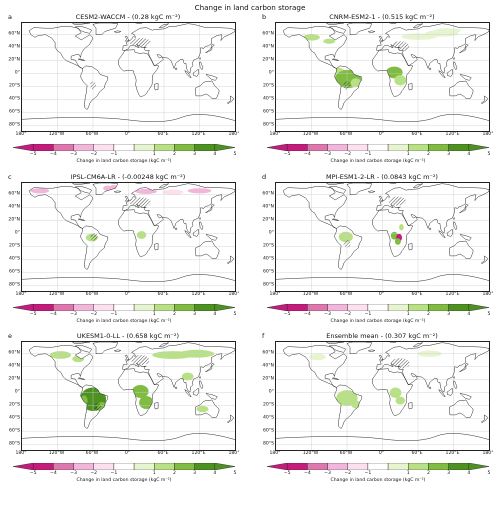 The width and height of the screenshot is (500, 507). I want to click on colorbar-tick-label: −4, so click(53, 154).